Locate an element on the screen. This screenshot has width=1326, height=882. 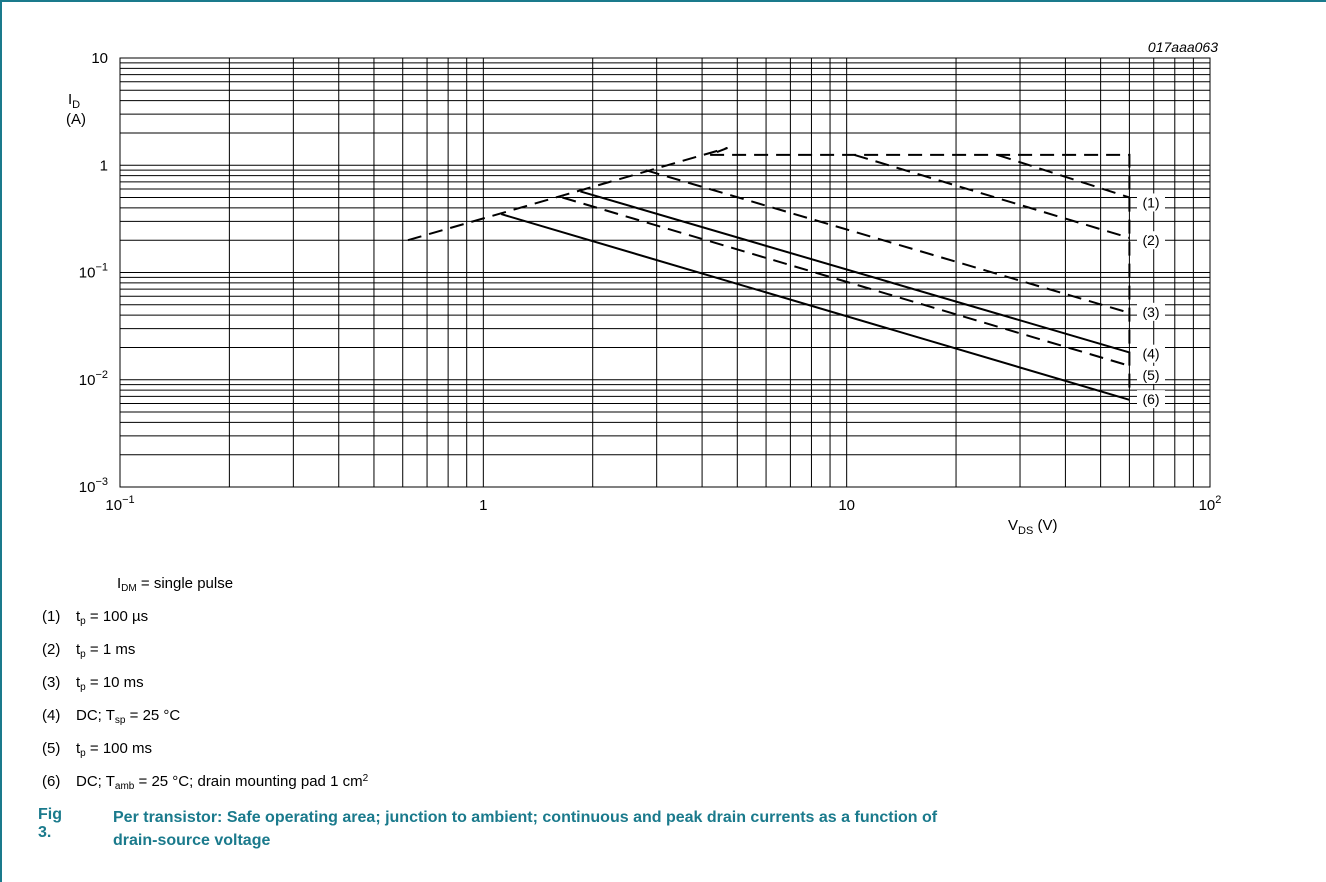
y-tick-label: 10⁻¹ is located at coordinates (93, 272).